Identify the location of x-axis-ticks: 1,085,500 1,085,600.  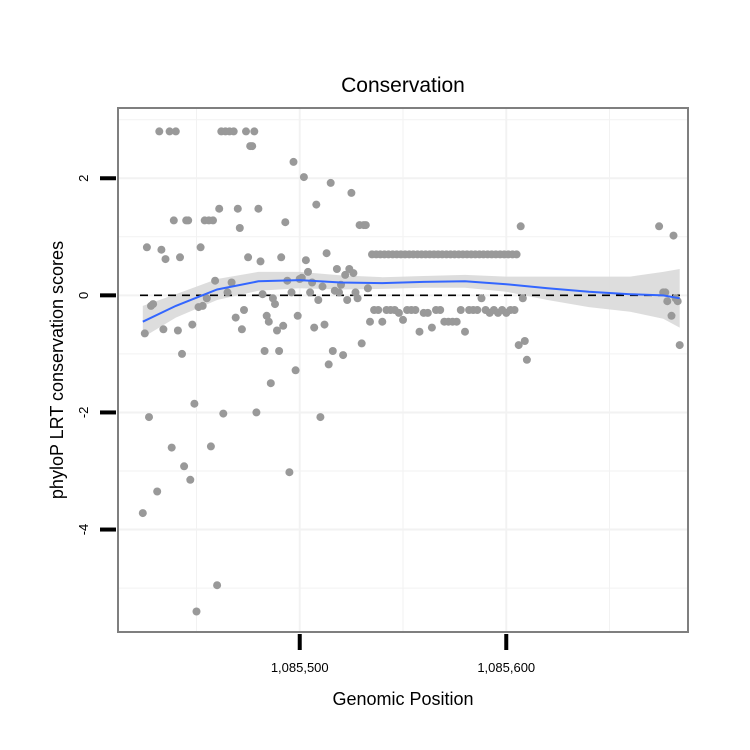
(403, 654).